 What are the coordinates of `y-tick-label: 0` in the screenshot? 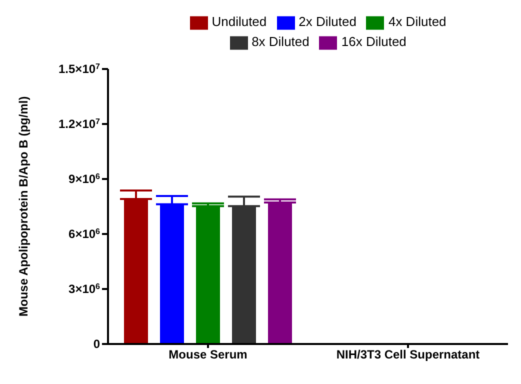 It's located at (96, 344).